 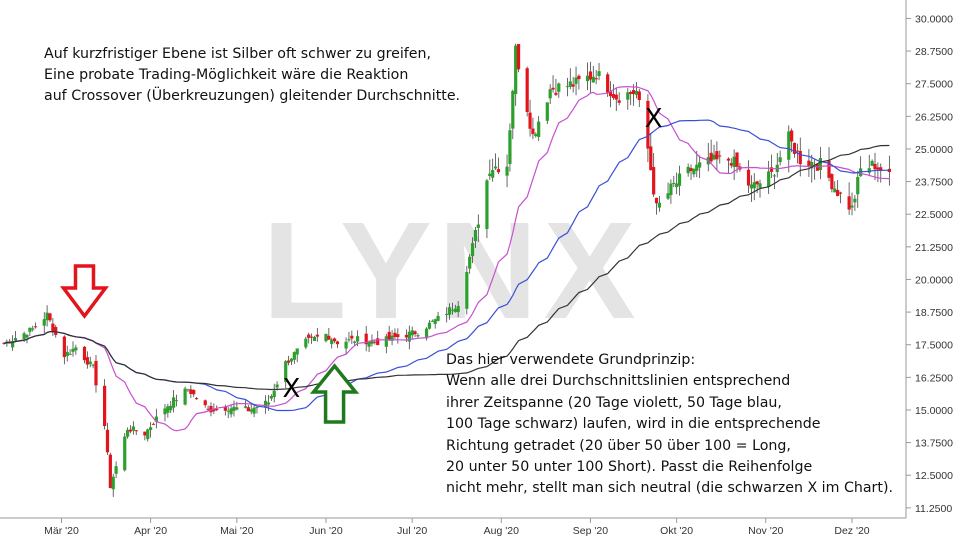 What do you see at coordinates (933, 509) in the screenshot?
I see `y-tick-label-0: 11.2500` at bounding box center [933, 509].